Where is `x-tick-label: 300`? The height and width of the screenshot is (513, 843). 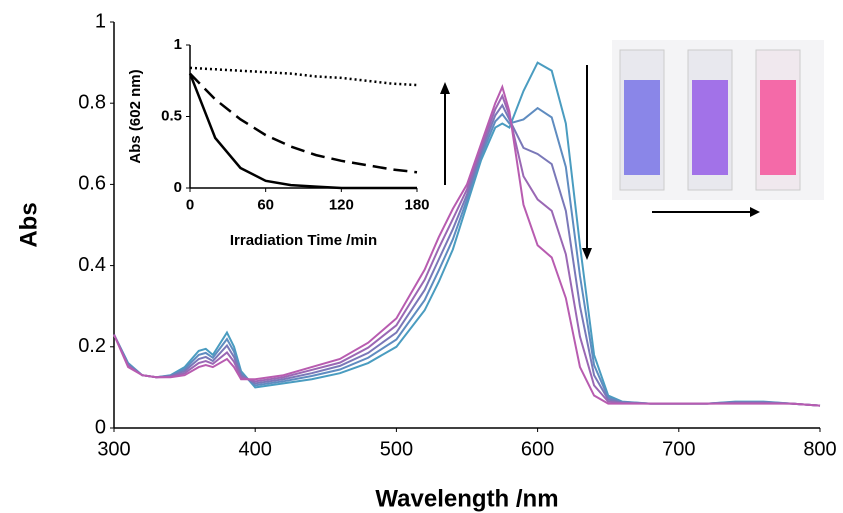 x-tick-label: 300 is located at coordinates (113, 449).